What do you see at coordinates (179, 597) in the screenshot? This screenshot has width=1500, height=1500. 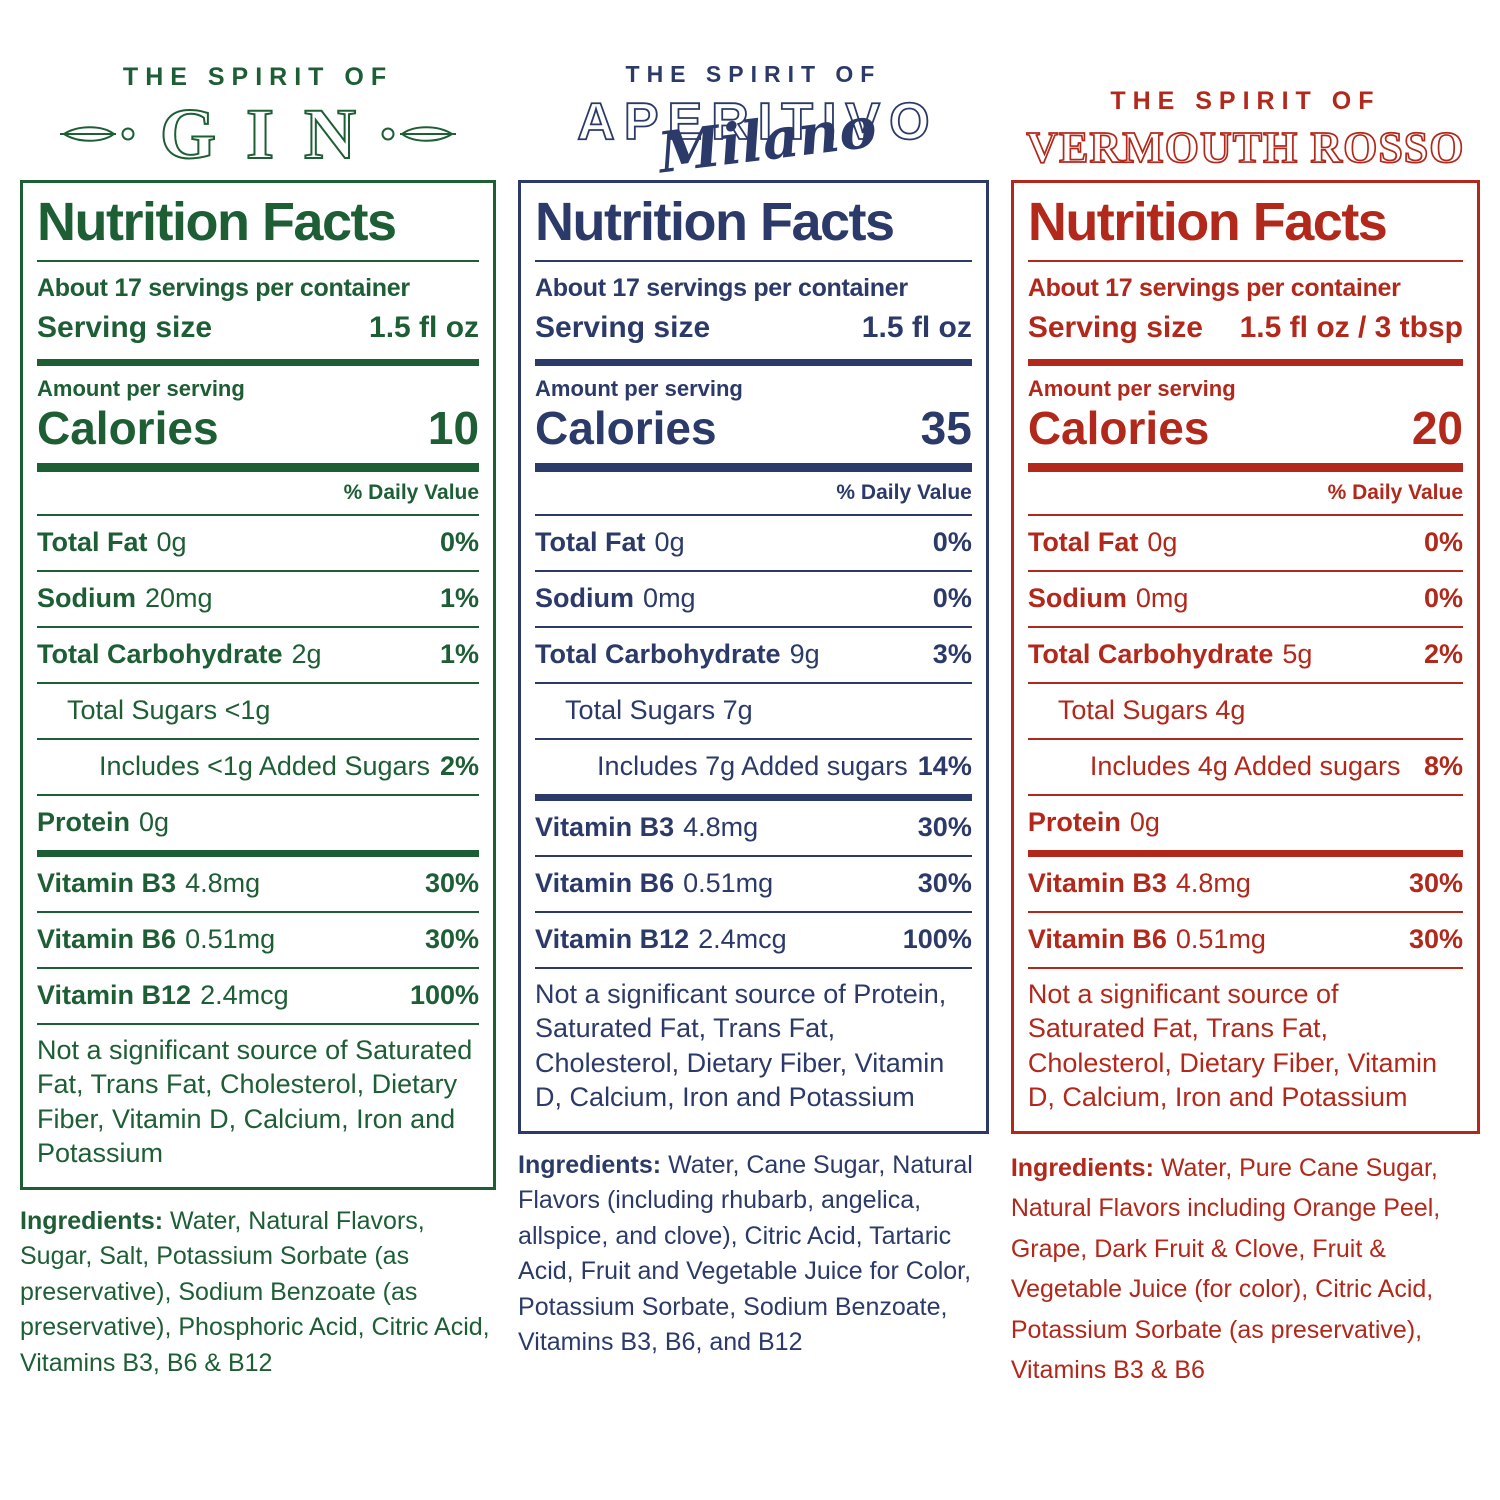 I see `nutrient-value: 20mg` at bounding box center [179, 597].